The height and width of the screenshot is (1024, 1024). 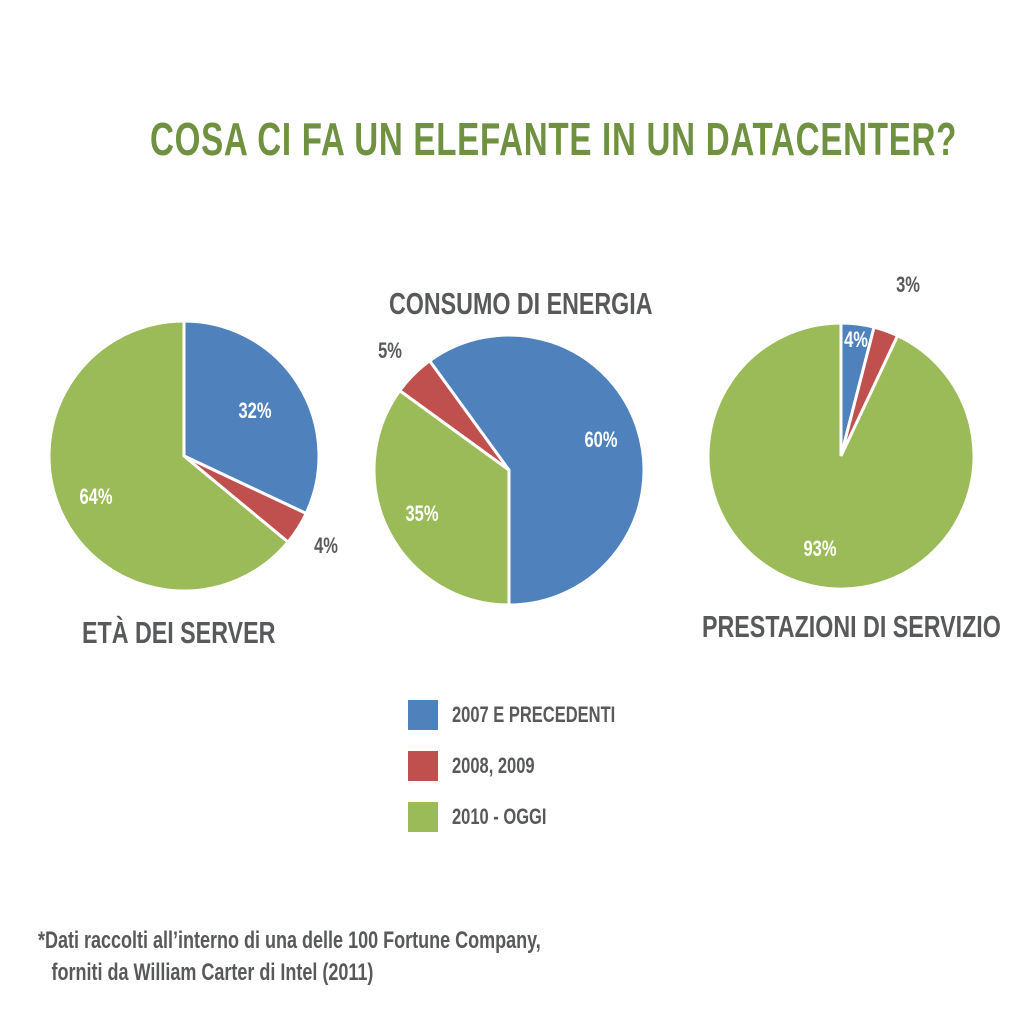 What do you see at coordinates (493, 765) in the screenshot?
I see `legend-label: 2008, 2009` at bounding box center [493, 765].